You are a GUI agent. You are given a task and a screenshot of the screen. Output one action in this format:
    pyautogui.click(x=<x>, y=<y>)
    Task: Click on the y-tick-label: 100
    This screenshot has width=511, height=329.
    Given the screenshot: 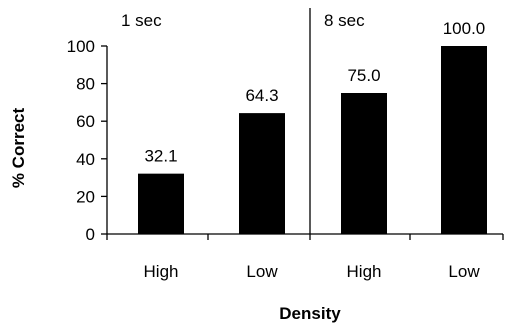 What is the action you would take?
    pyautogui.click(x=81, y=46)
    